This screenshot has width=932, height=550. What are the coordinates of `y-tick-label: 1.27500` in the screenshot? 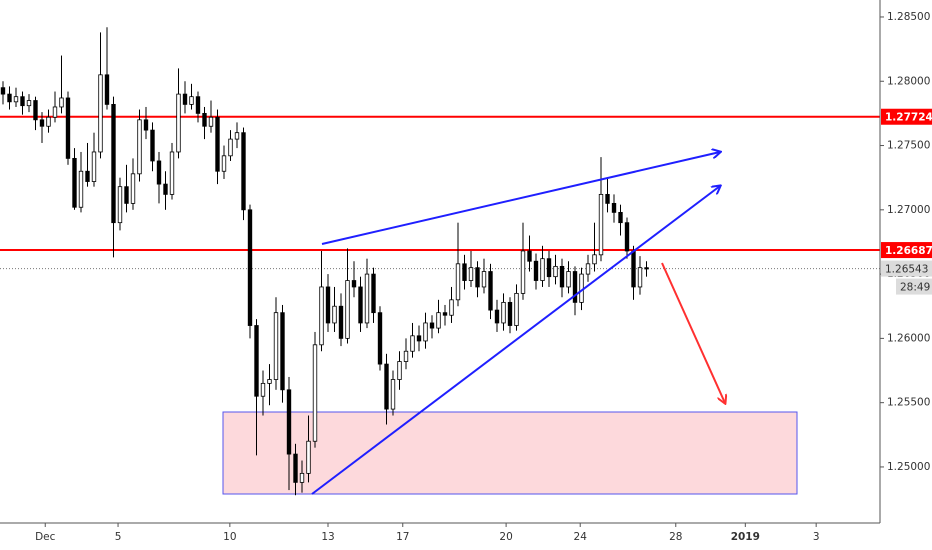 It's located at (908, 146).